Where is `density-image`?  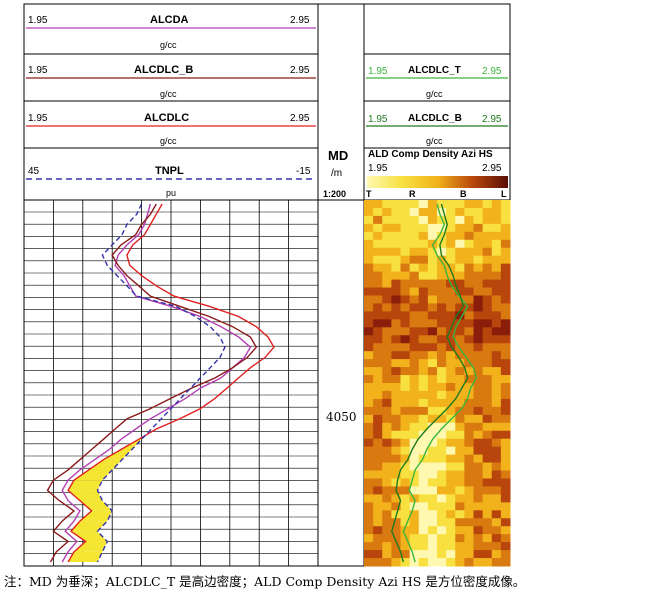
density-image is located at coordinates (437, 383).